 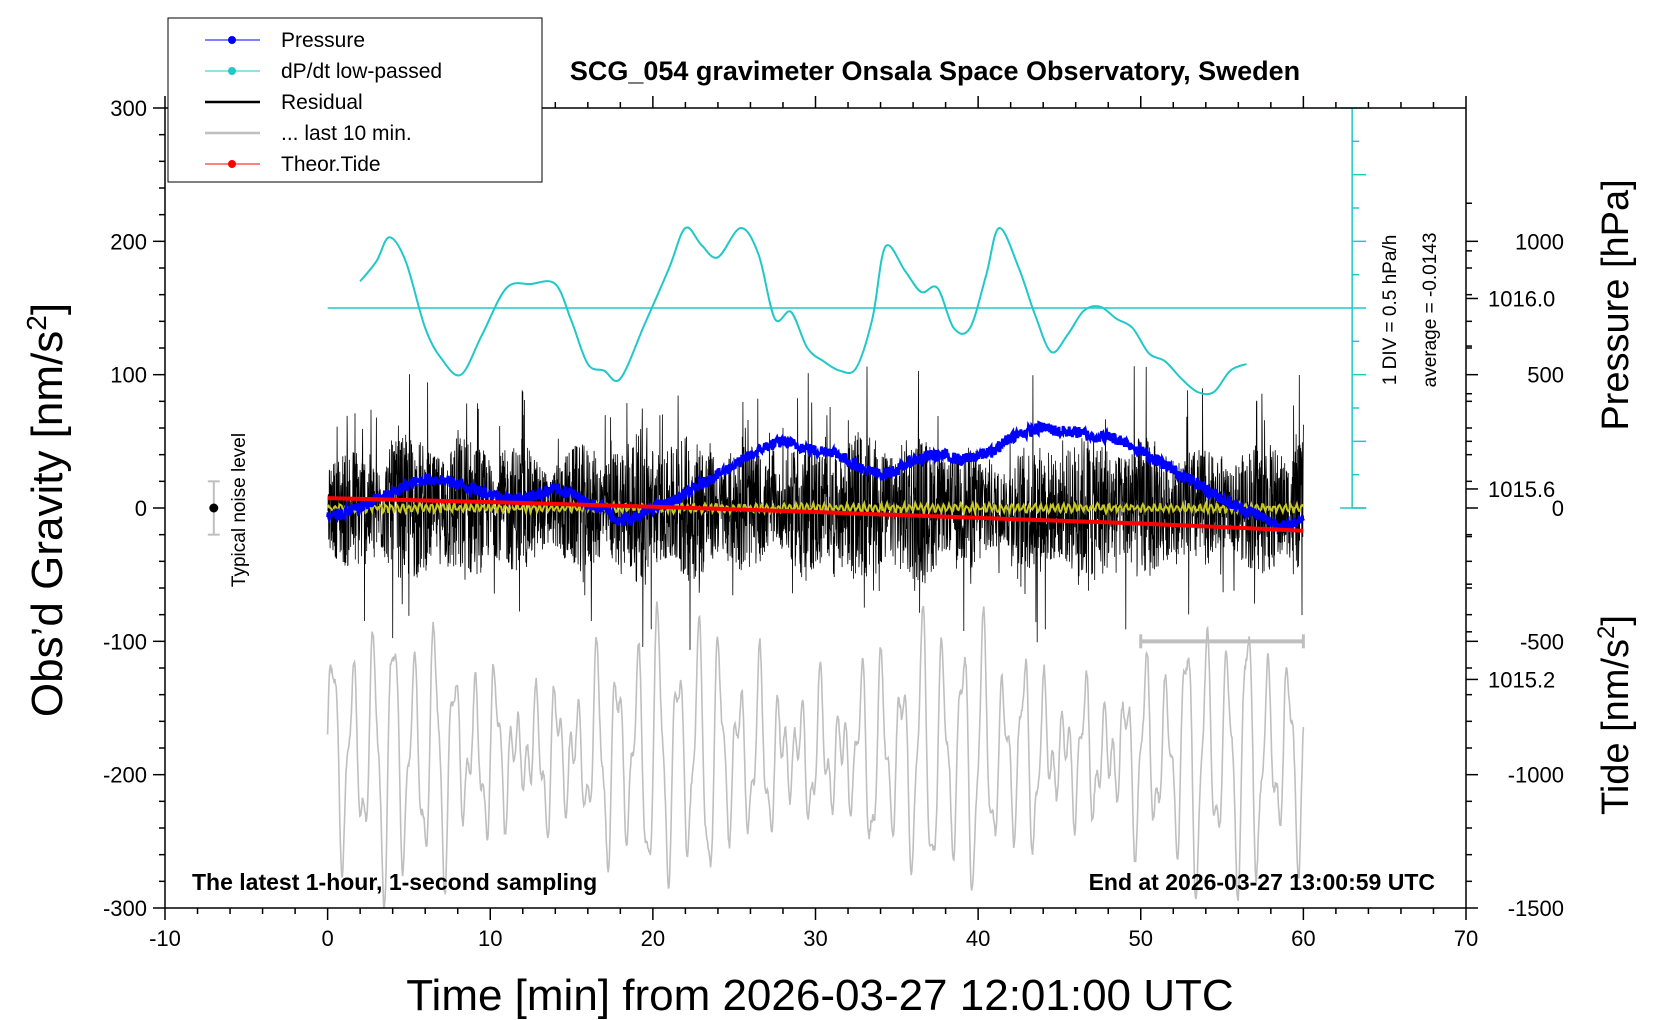 I want to click on tide-tick-label: 500, so click(x=1545, y=375).